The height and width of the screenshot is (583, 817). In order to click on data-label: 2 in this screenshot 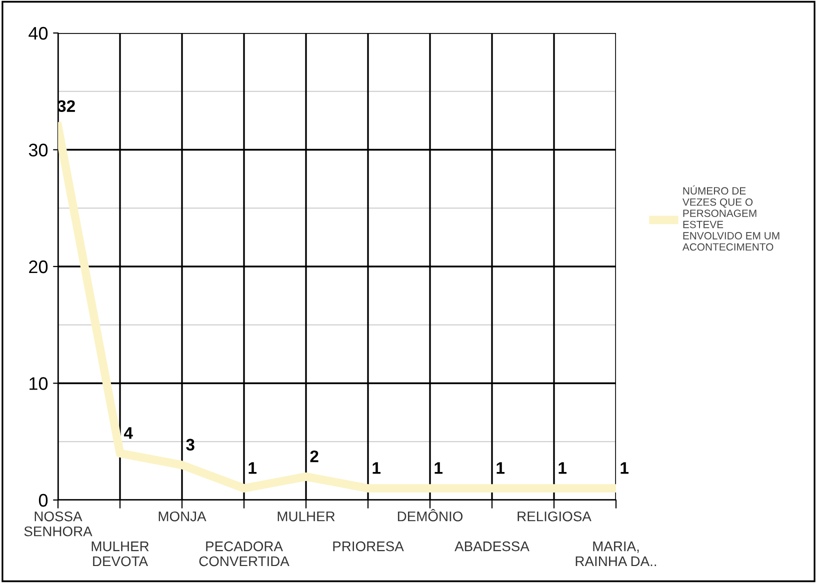, I will do `click(314, 456)`.